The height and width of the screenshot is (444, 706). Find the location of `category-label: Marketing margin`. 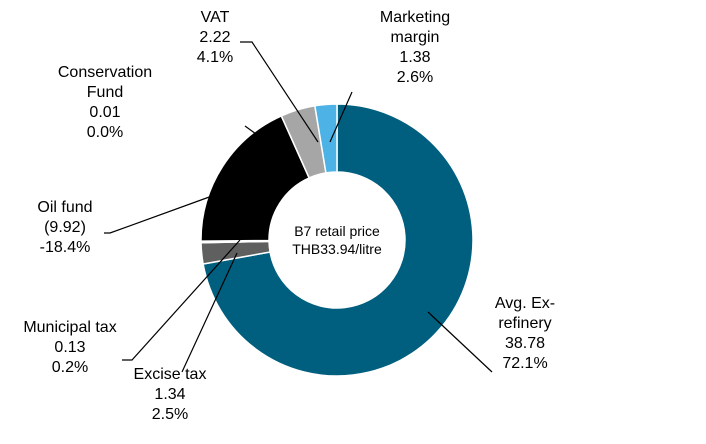

category-label: Marketing margin is located at coordinates (415, 27).